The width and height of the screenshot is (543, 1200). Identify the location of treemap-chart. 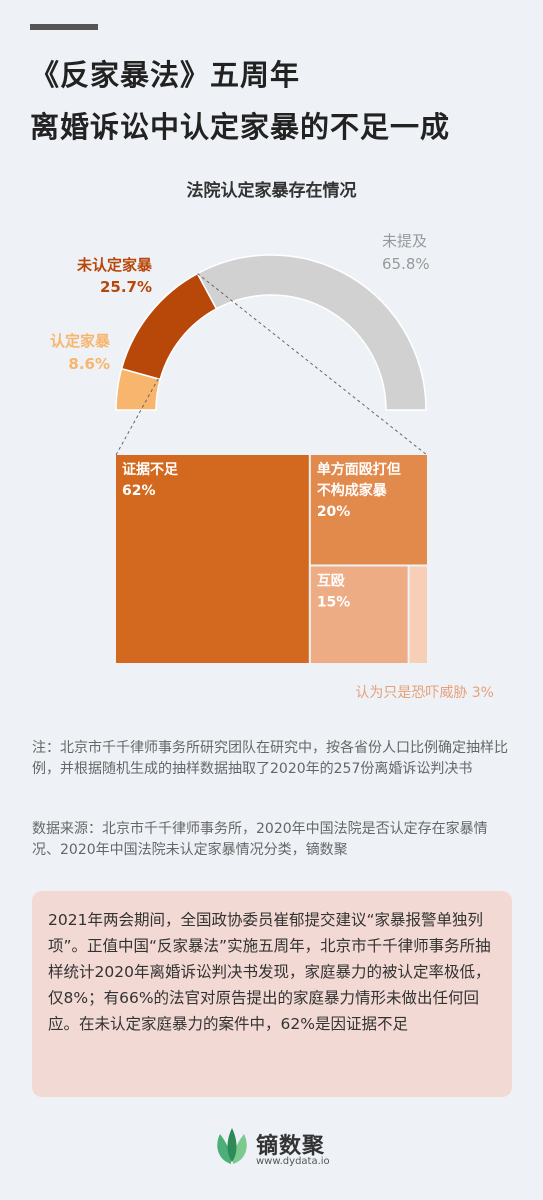
(271, 559).